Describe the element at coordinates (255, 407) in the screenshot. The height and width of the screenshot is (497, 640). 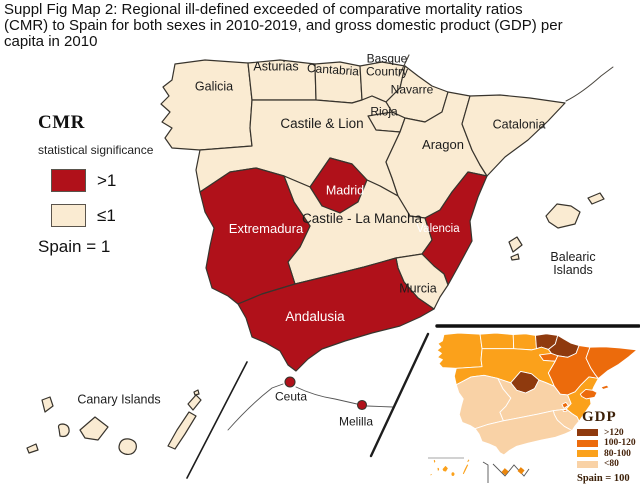
I see `africa-coastline-west` at that location.